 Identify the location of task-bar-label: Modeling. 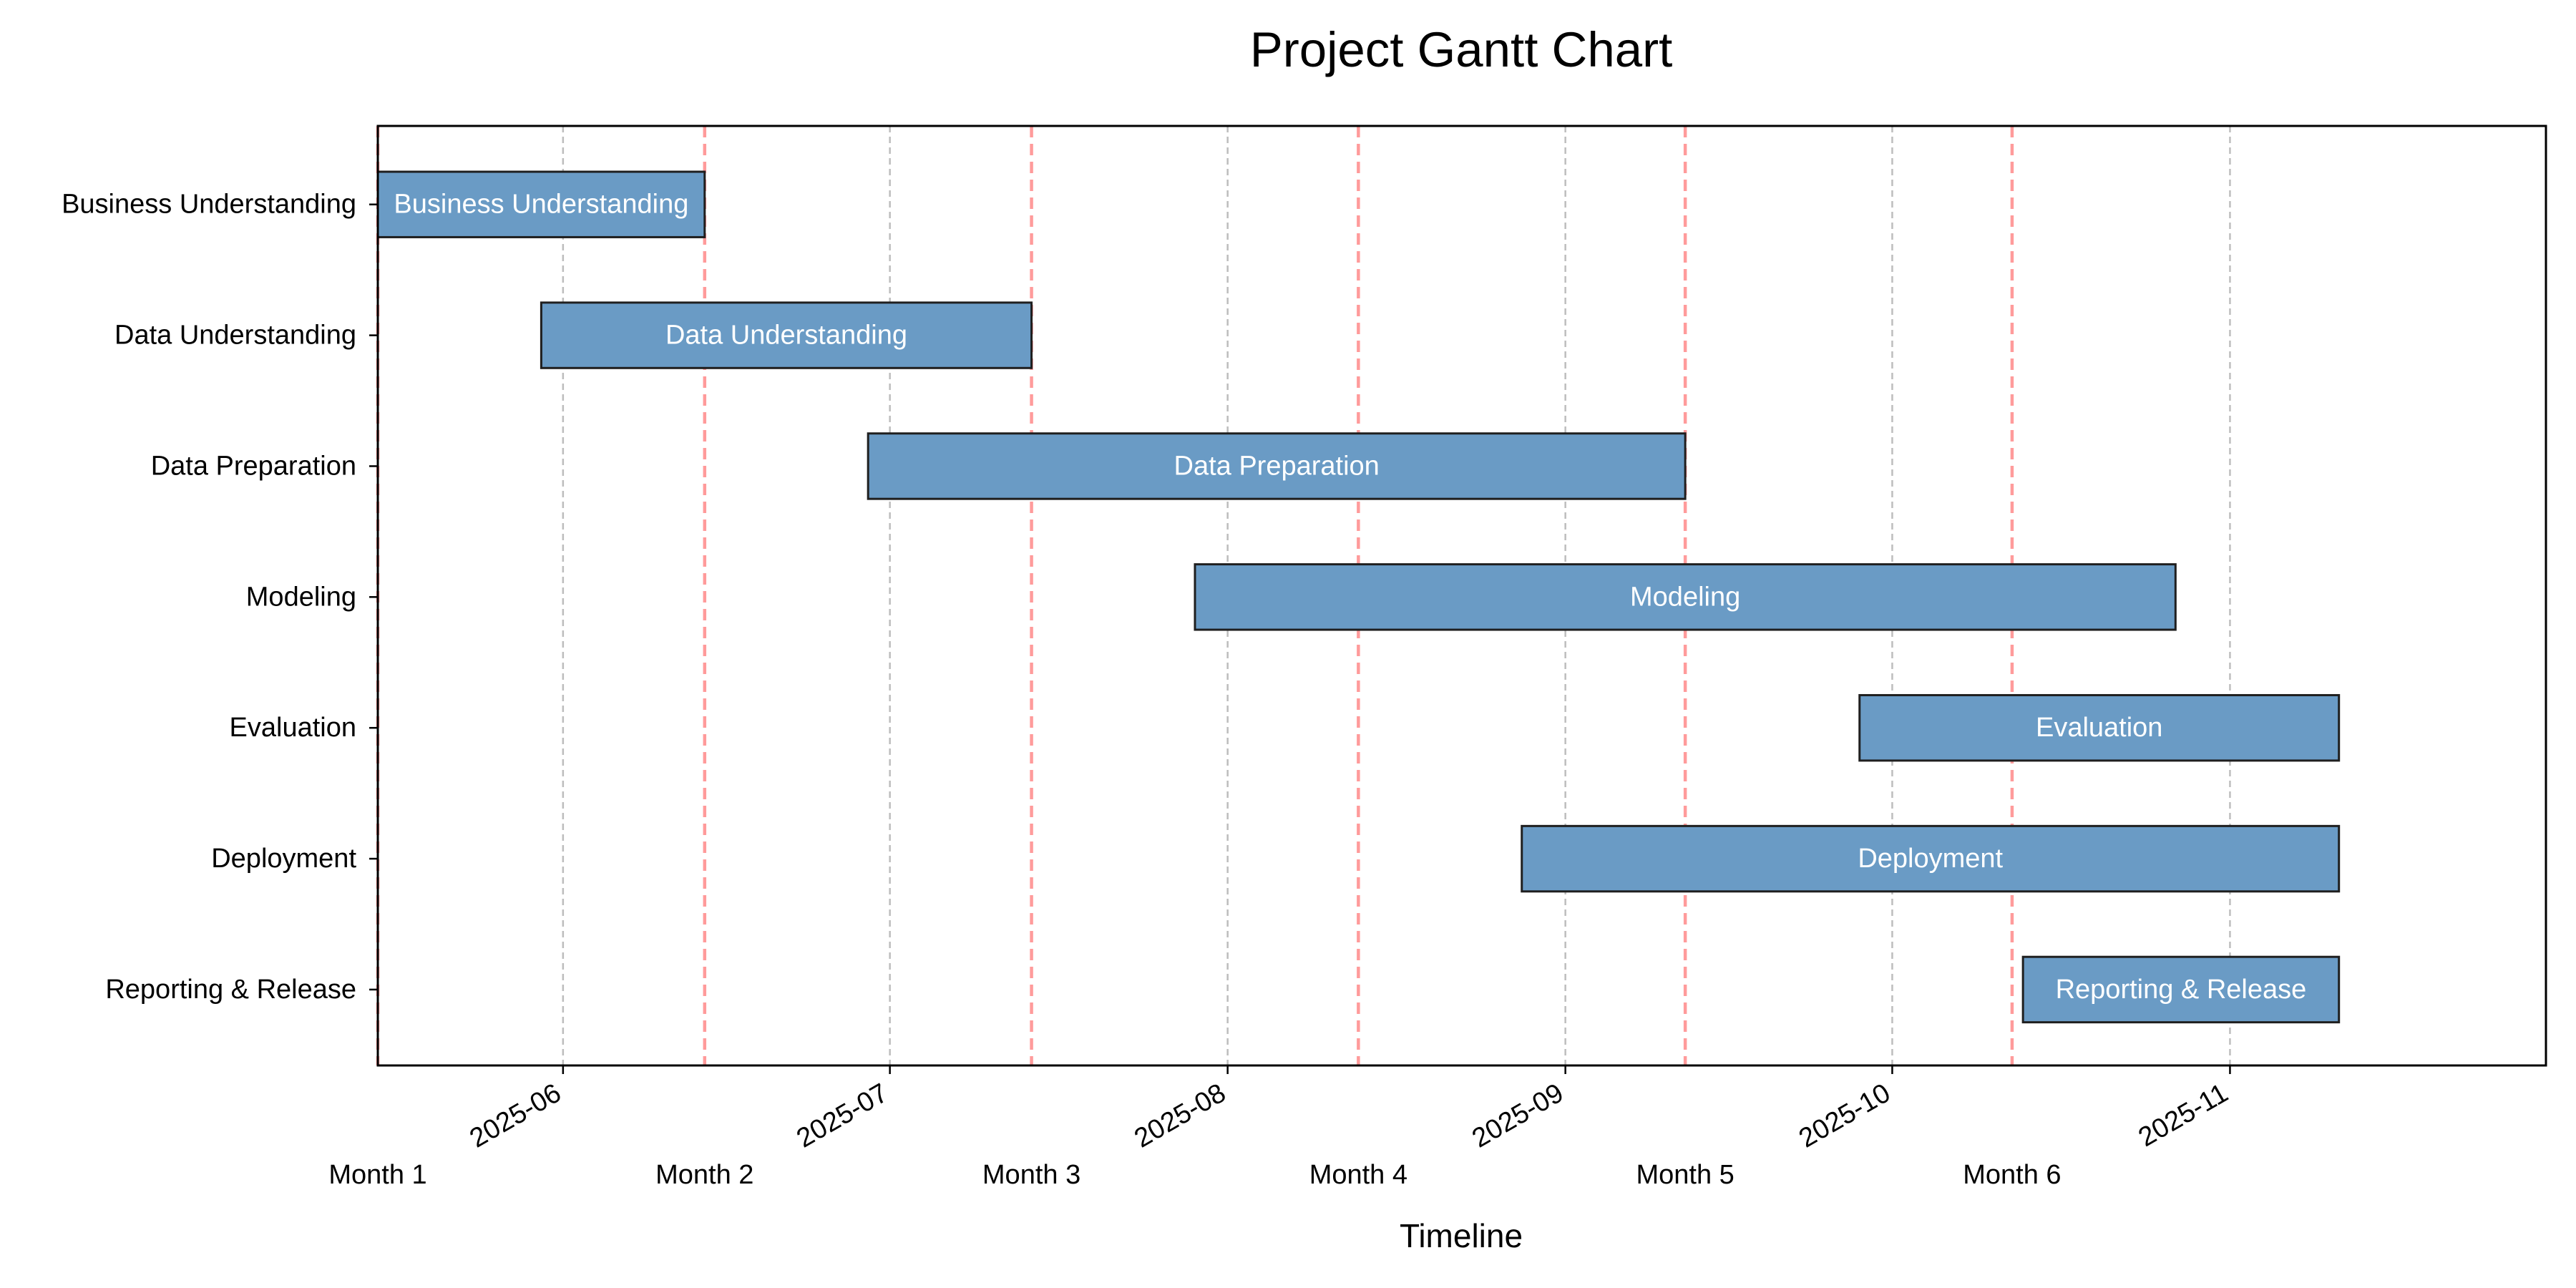
(1685, 597).